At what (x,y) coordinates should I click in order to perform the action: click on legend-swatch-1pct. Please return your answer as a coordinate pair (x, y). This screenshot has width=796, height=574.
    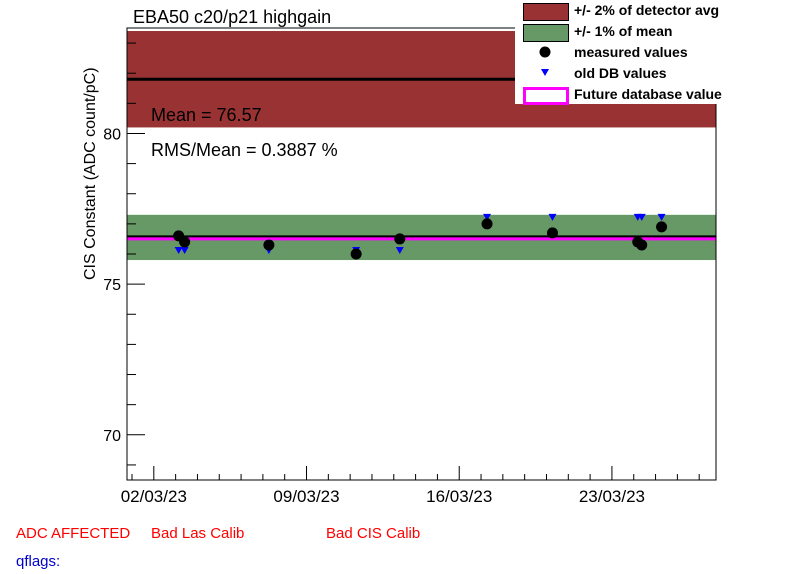
    Looking at the image, I should click on (546, 33).